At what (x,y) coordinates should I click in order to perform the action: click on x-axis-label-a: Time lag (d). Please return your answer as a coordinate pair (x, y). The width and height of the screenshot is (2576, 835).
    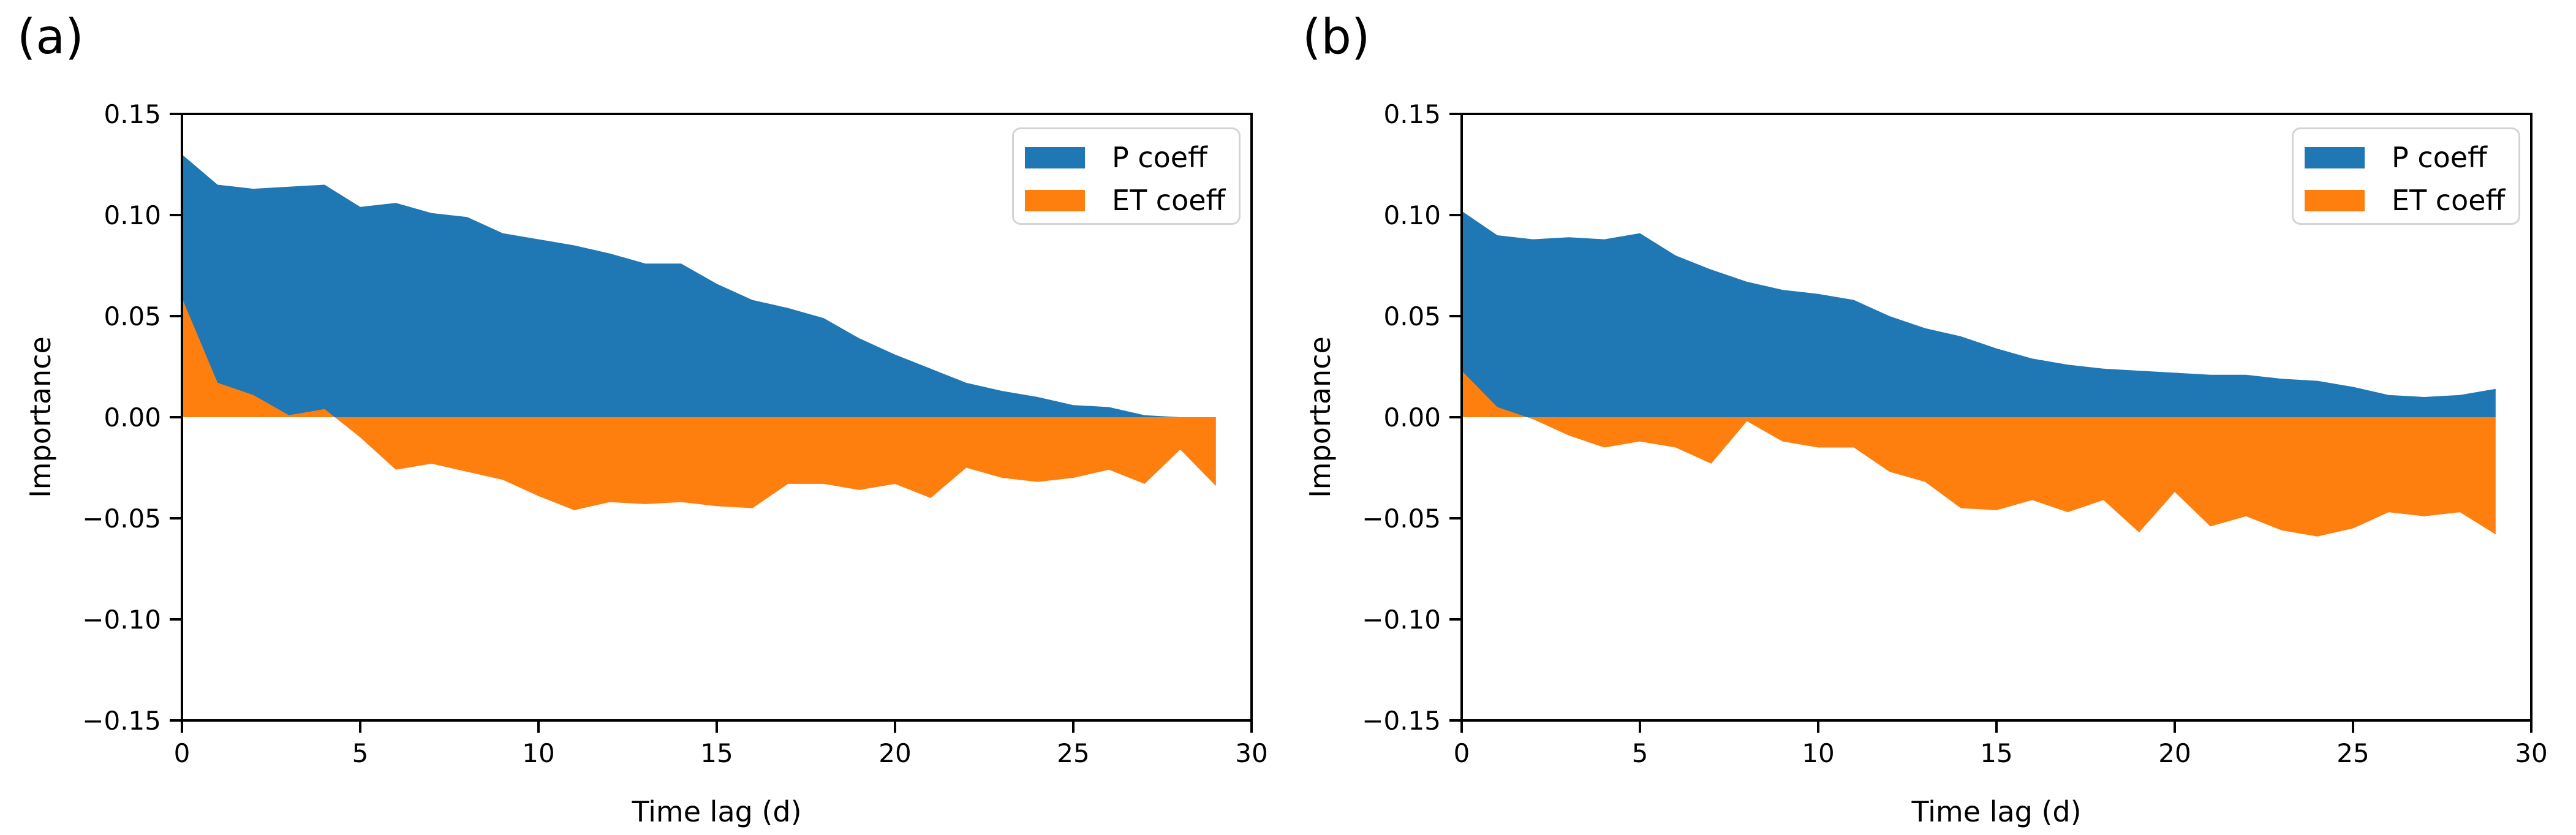
    Looking at the image, I should click on (717, 812).